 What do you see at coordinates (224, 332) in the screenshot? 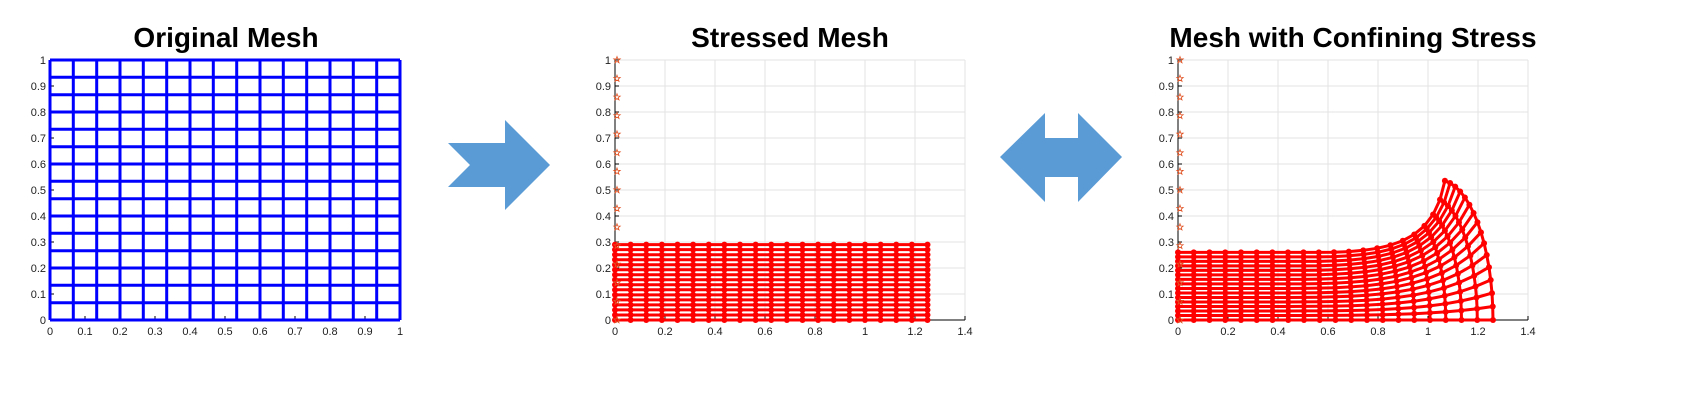
I see `x-tick-label: 0.5` at bounding box center [224, 332].